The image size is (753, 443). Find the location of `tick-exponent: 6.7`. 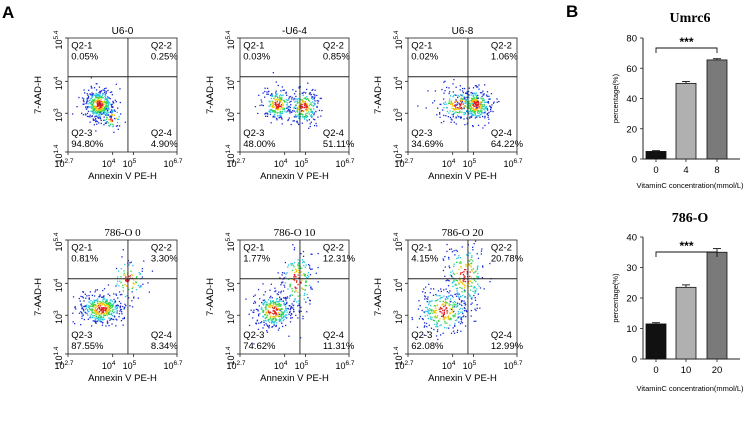

tick-exponent: 6.7 is located at coordinates (349, 363).